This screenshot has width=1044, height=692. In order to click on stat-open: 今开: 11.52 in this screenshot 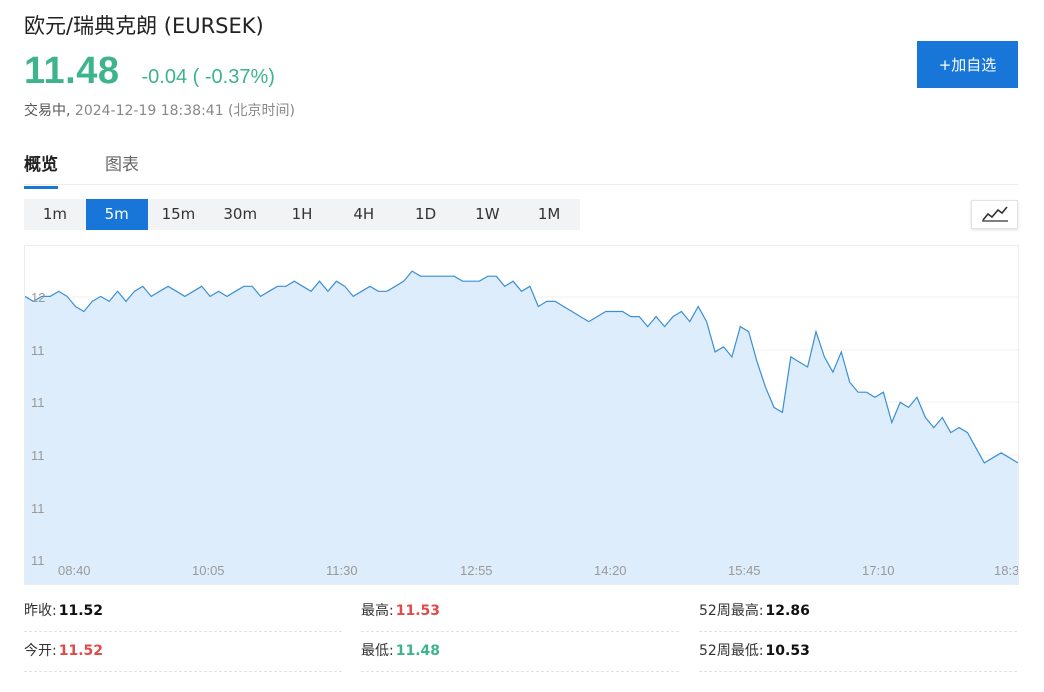, I will do `click(183, 652)`.